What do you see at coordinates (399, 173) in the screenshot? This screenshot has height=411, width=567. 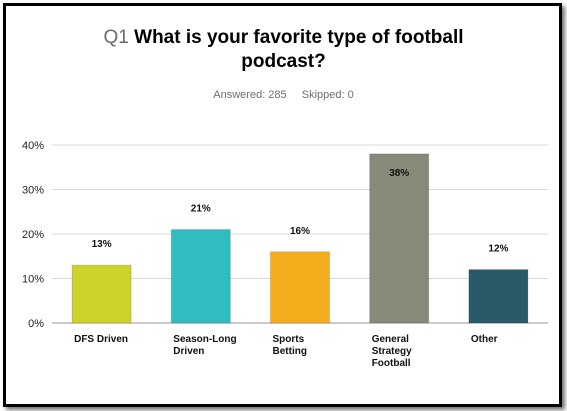 I see `data-label: 38%` at bounding box center [399, 173].